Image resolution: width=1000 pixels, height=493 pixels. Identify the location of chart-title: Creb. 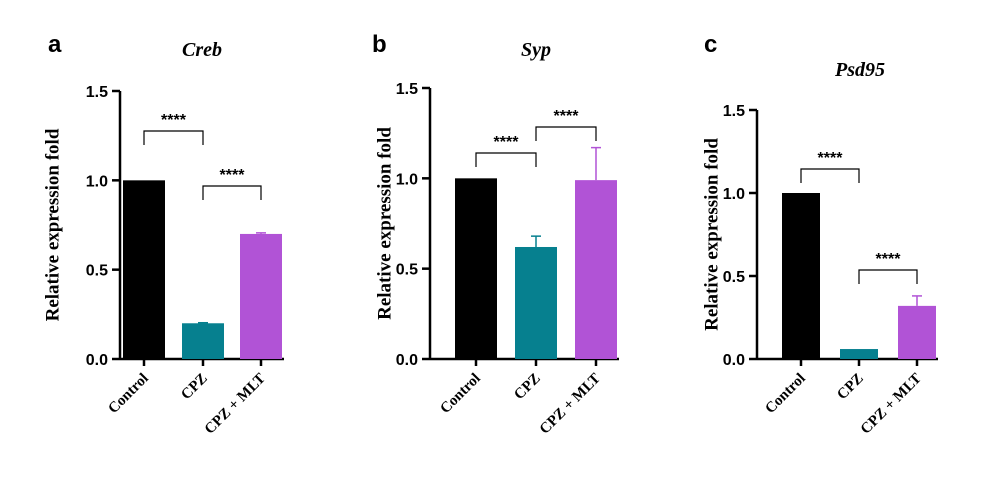
(202, 50).